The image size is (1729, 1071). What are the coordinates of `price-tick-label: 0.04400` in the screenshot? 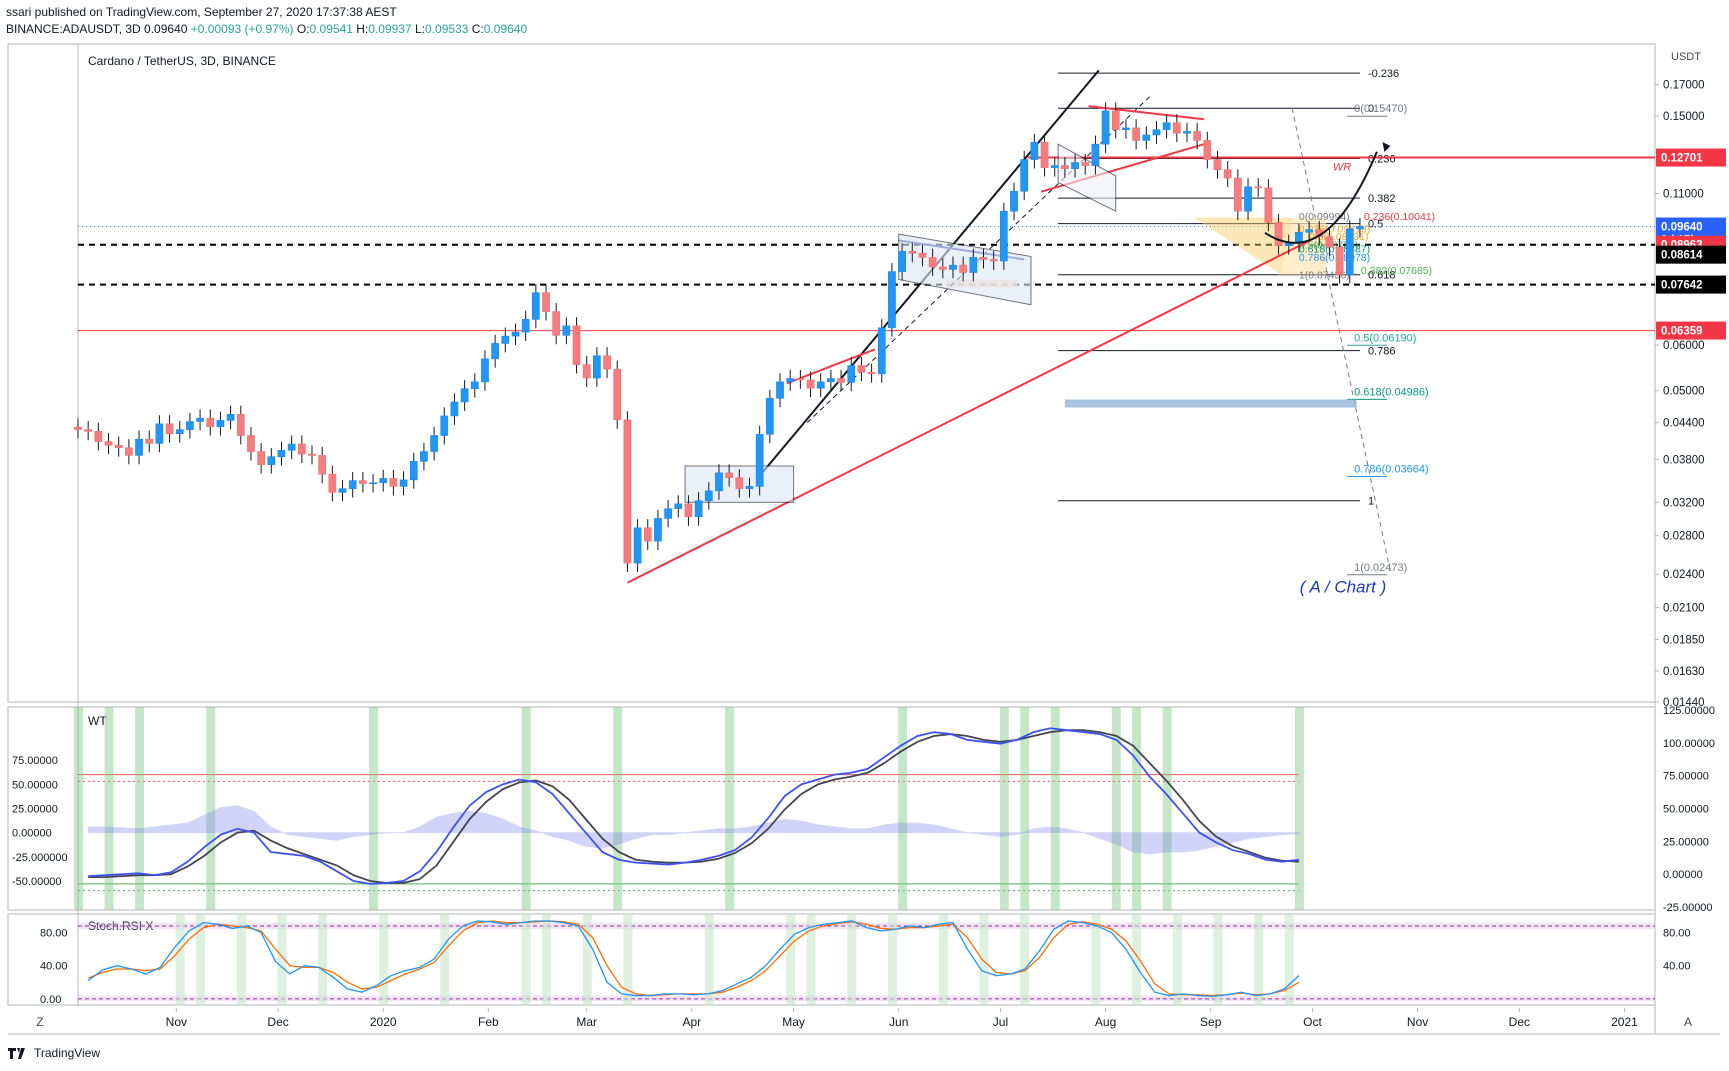 It's located at (1684, 424).